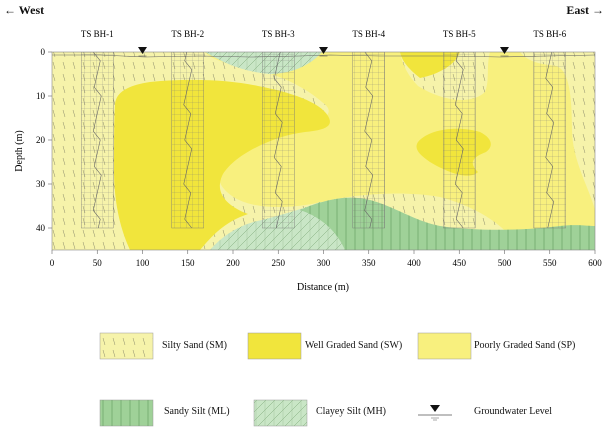 The image size is (610, 434). What do you see at coordinates (577, 10) in the screenshot?
I see `east-label: East` at bounding box center [577, 10].